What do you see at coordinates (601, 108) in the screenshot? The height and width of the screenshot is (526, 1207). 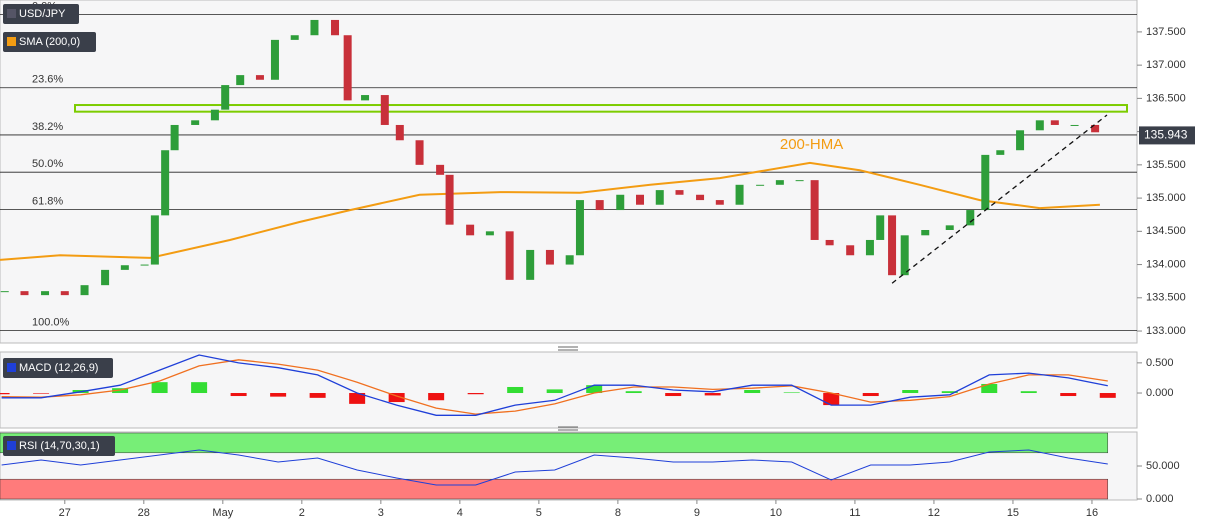 I see `resistance-zone` at bounding box center [601, 108].